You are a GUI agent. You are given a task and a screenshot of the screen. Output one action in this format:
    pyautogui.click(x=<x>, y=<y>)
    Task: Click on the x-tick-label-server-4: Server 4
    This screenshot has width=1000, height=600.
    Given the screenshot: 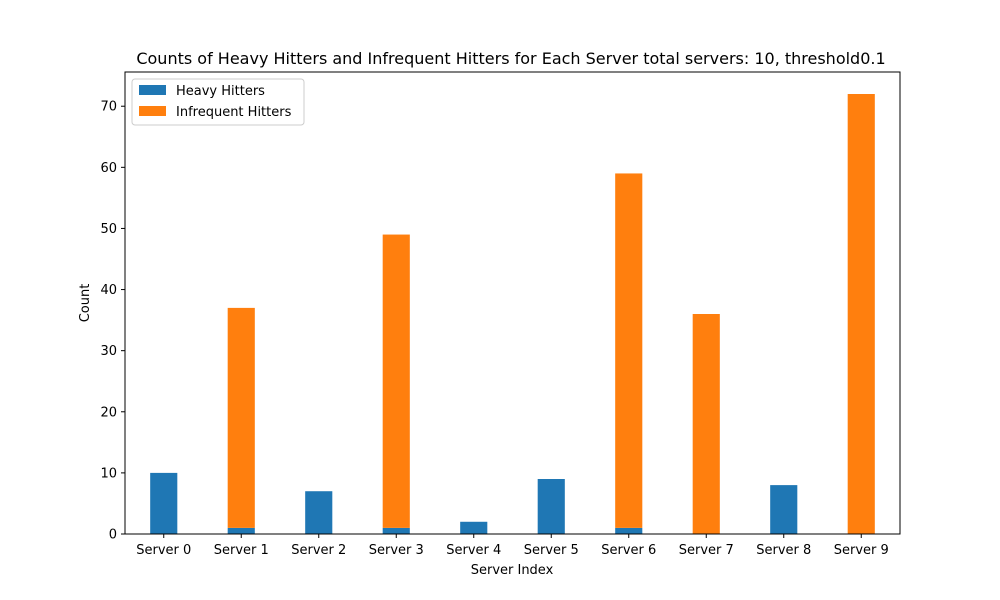 What is the action you would take?
    pyautogui.click(x=473, y=550)
    